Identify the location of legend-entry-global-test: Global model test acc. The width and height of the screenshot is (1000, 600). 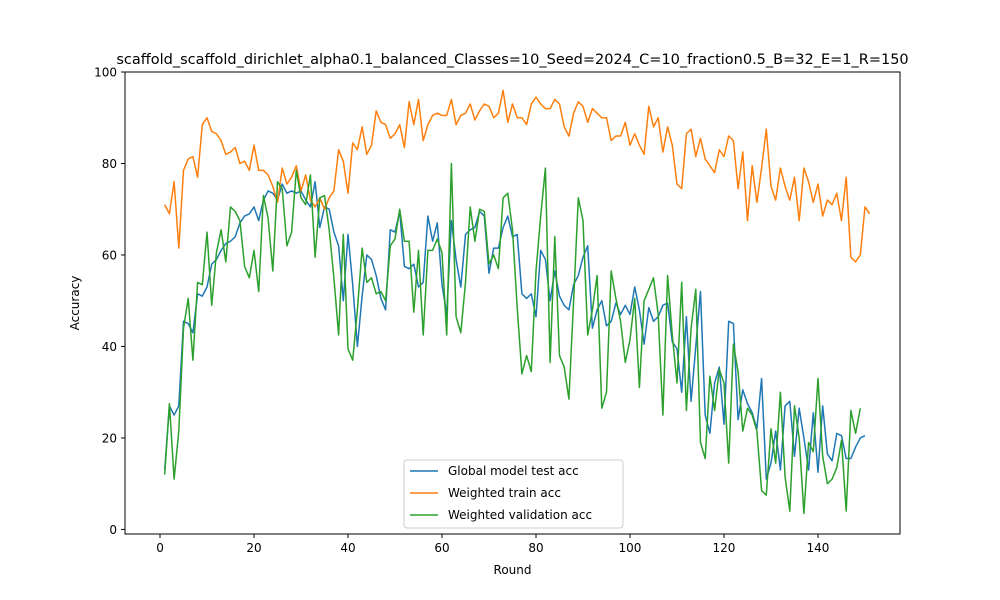
(494, 471).